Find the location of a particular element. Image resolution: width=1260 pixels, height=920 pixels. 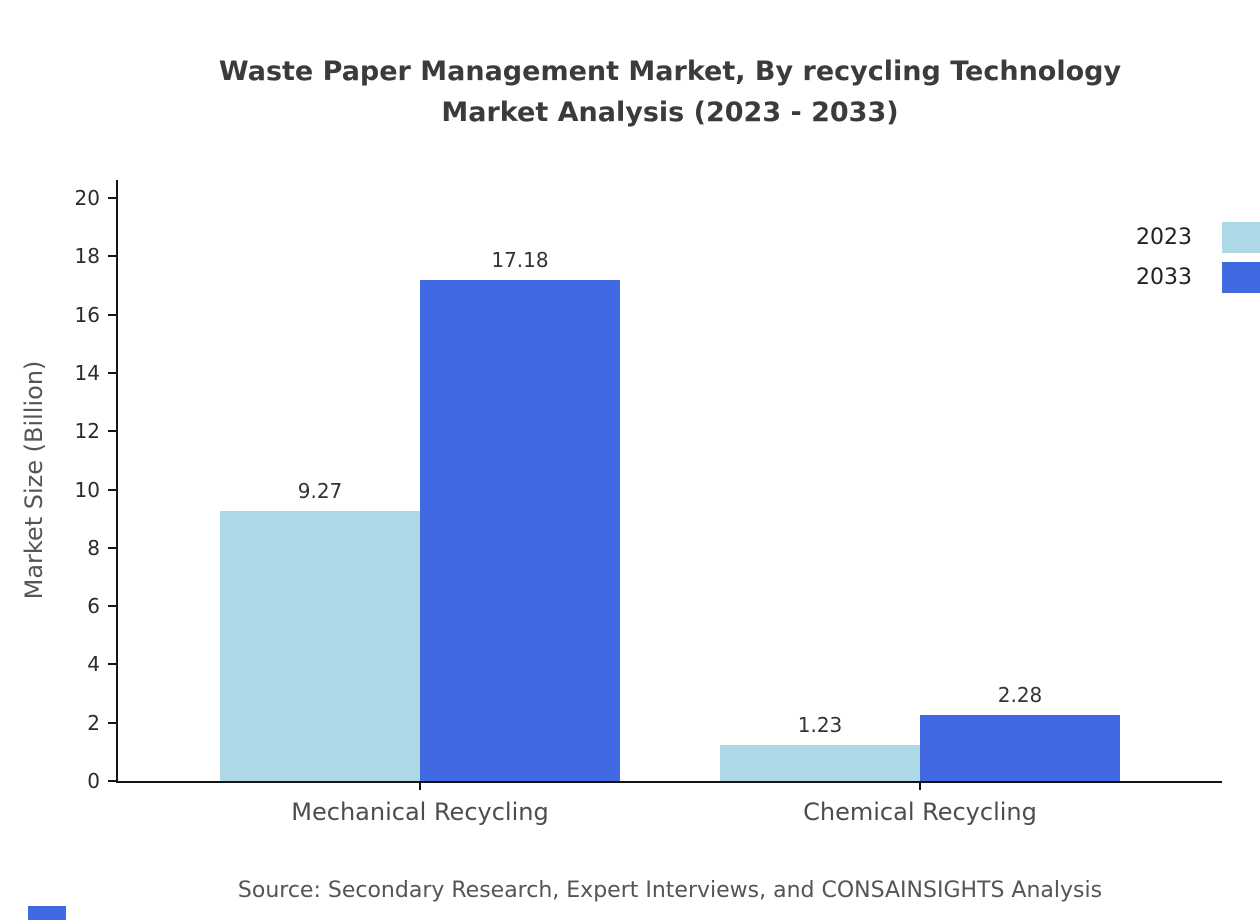

y-tick-label-12: 12 is located at coordinates (87, 431).